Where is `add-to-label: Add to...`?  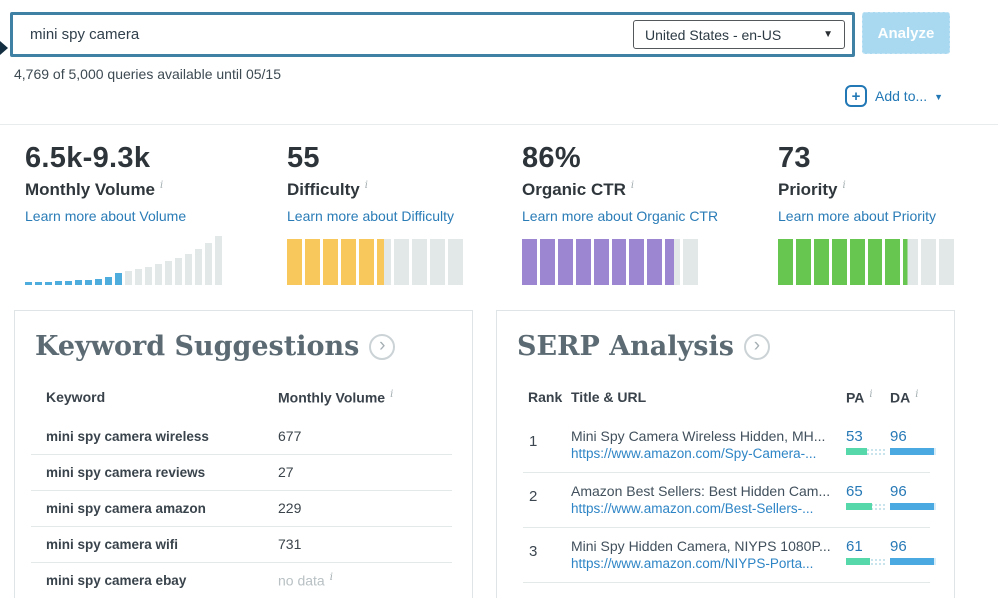
add-to-label: Add to... is located at coordinates (901, 96).